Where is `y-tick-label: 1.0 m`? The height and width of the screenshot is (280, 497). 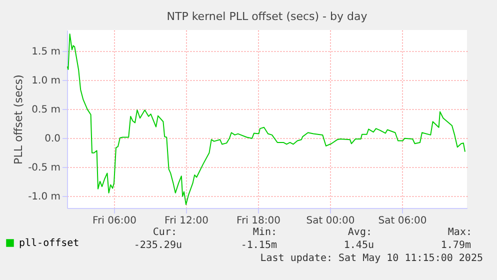
y-tick-label: 1.0 m is located at coordinates (46, 80).